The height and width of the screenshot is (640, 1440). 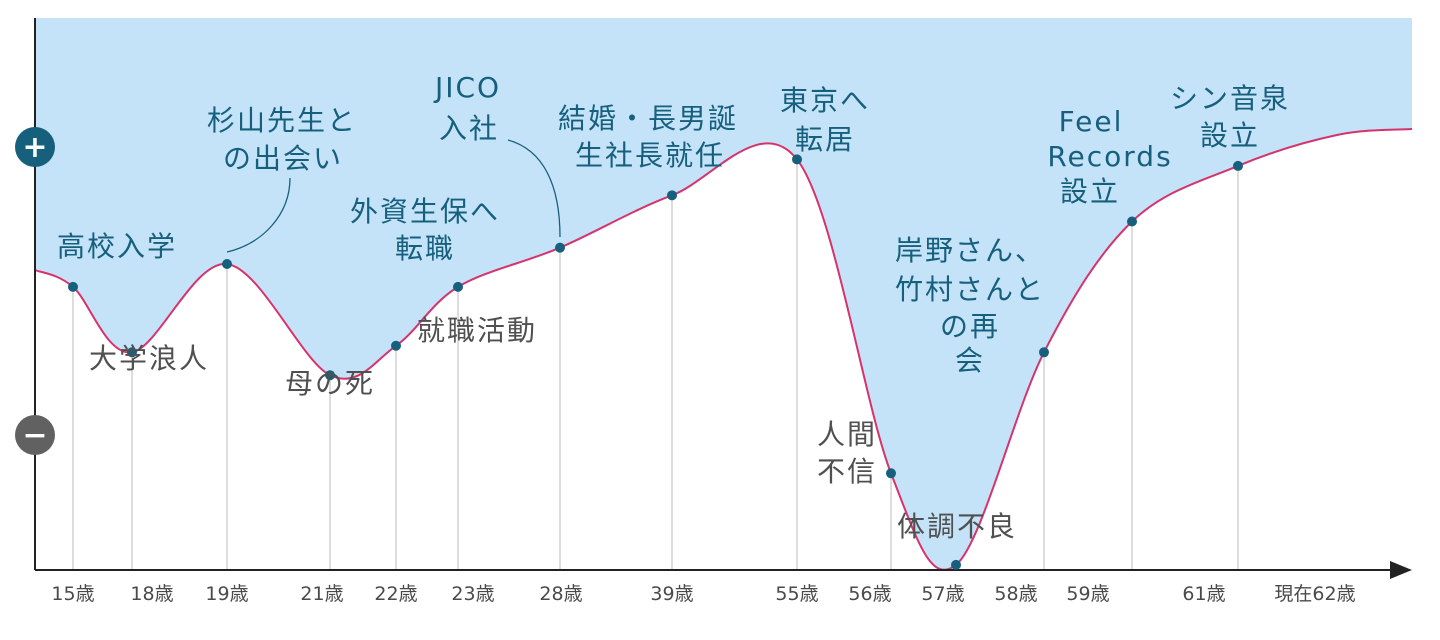 I want to click on plus-icon: +, so click(x=34, y=147).